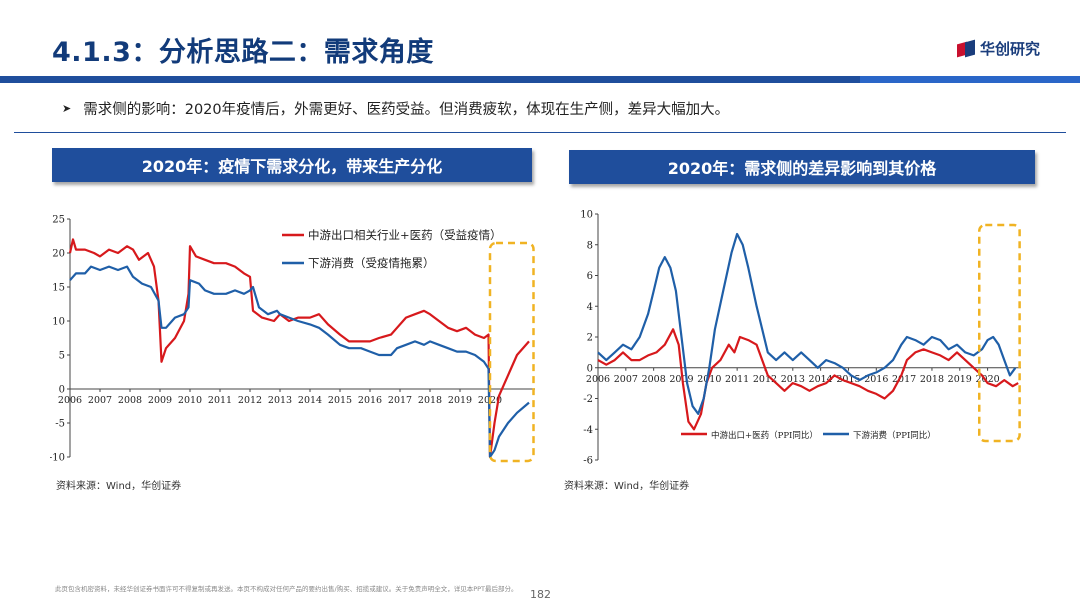 Image resolution: width=1080 pixels, height=608 pixels. Describe the element at coordinates (60, 424) in the screenshot. I see `y-tick-label: -5` at that location.